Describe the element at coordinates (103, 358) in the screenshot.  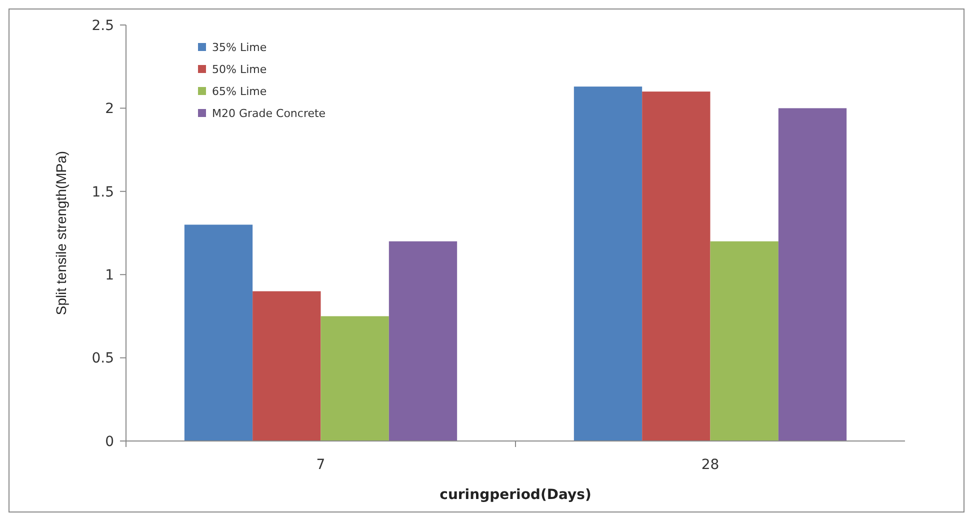
I see `y-tick-label: 0.5` at that location.